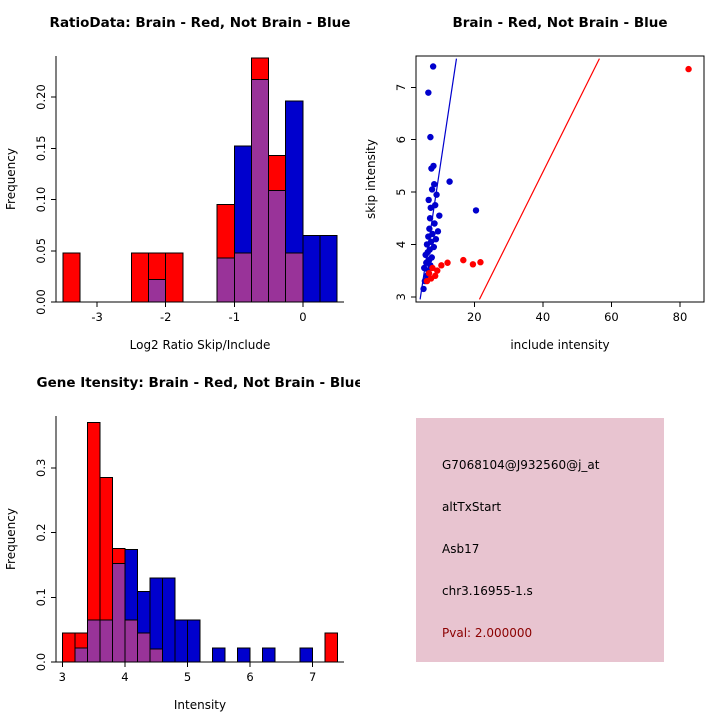  Describe the element at coordinates (302, 317) in the screenshot. I see `svg-text: 0` at that location.